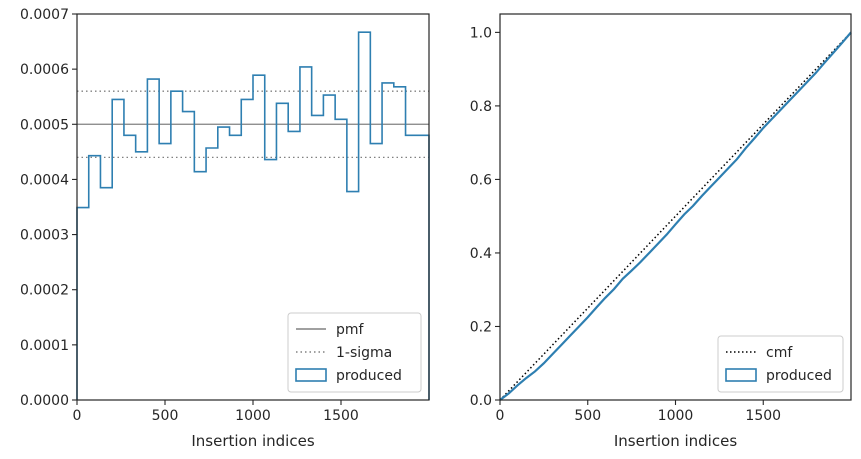 This screenshot has width=861, height=459. I want to click on y-tick-label: 0.0003, so click(44, 236).